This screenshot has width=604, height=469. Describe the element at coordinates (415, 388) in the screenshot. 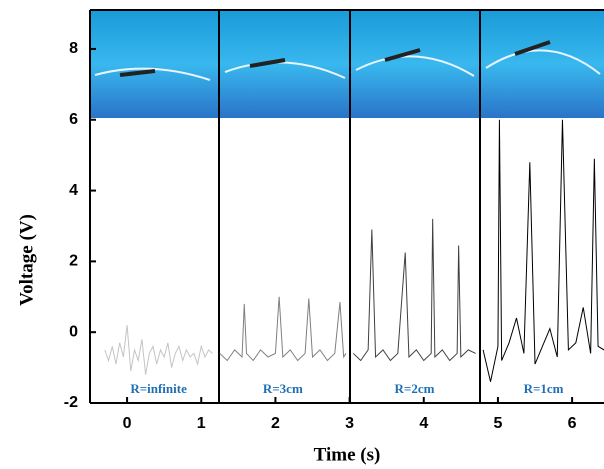

I see `panel-label: R=2cm` at that location.